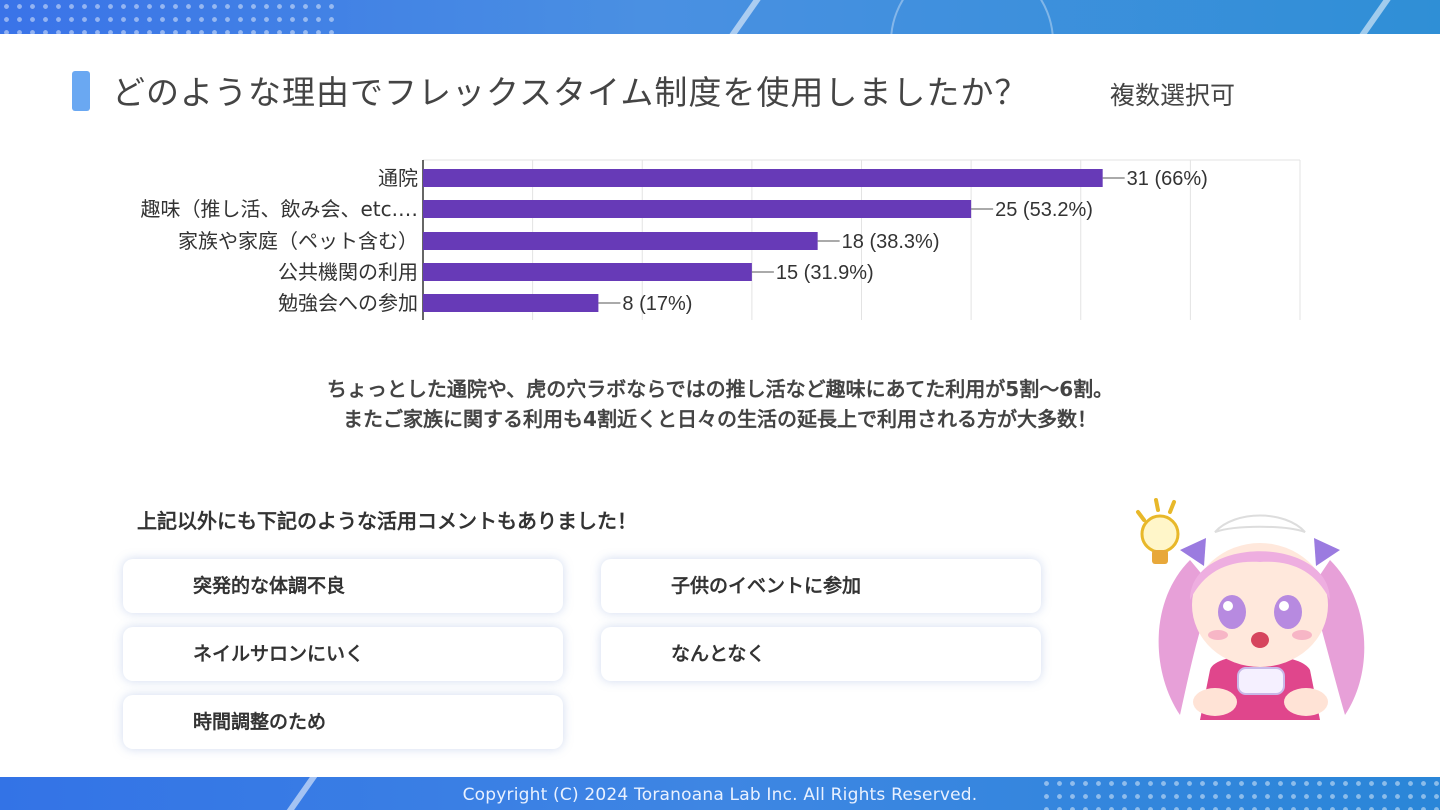  Describe the element at coordinates (1173, 95) in the screenshot. I see `title-note: 複数選択可` at that location.